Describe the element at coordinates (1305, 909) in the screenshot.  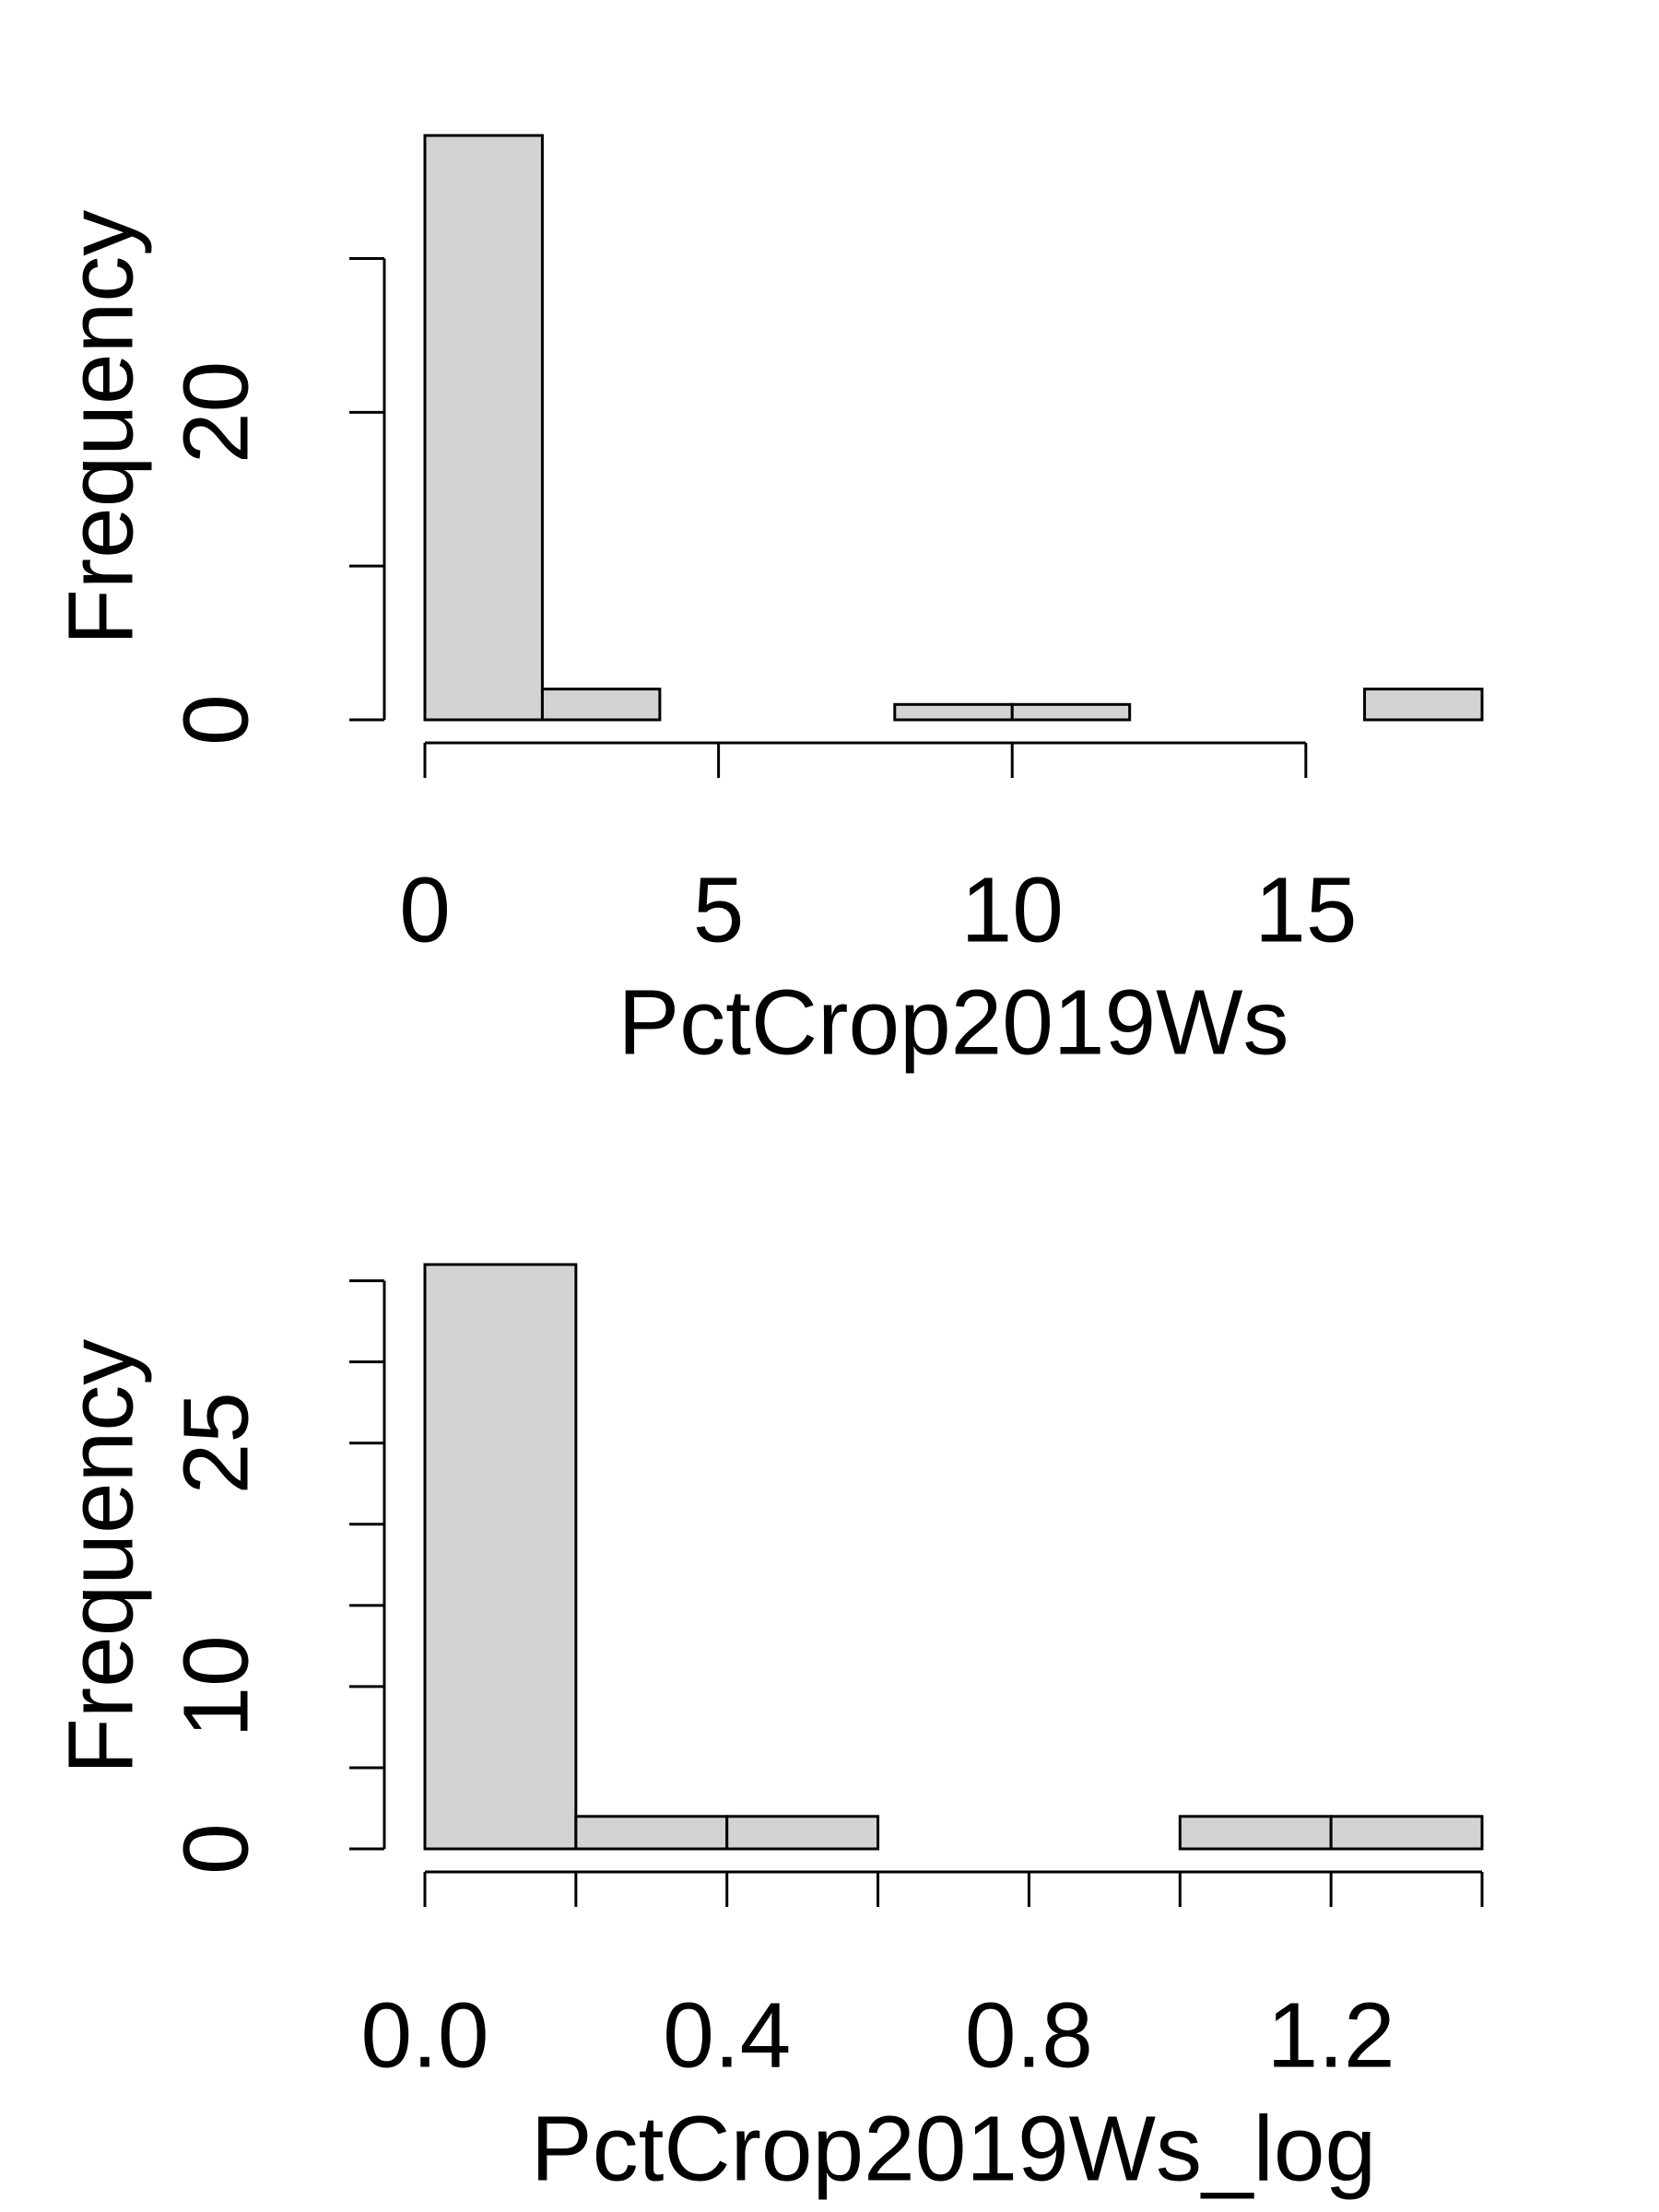
I see `x-tick-label: 15` at that location.